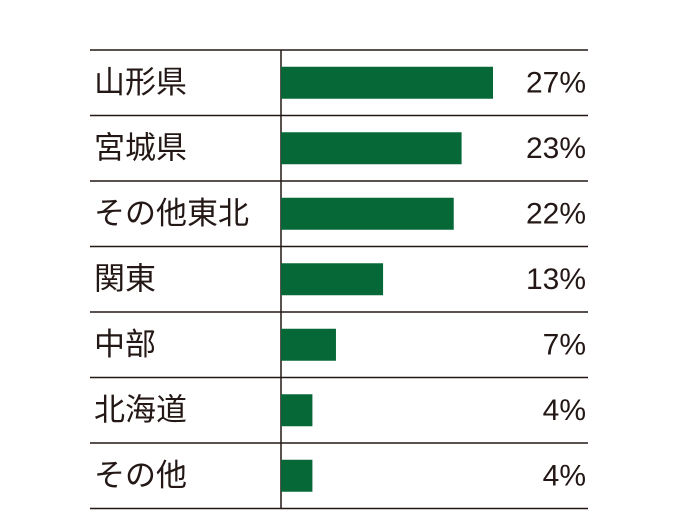 The width and height of the screenshot is (680, 520). Describe the element at coordinates (140, 83) in the screenshot. I see `category-label: 山形県` at that location.